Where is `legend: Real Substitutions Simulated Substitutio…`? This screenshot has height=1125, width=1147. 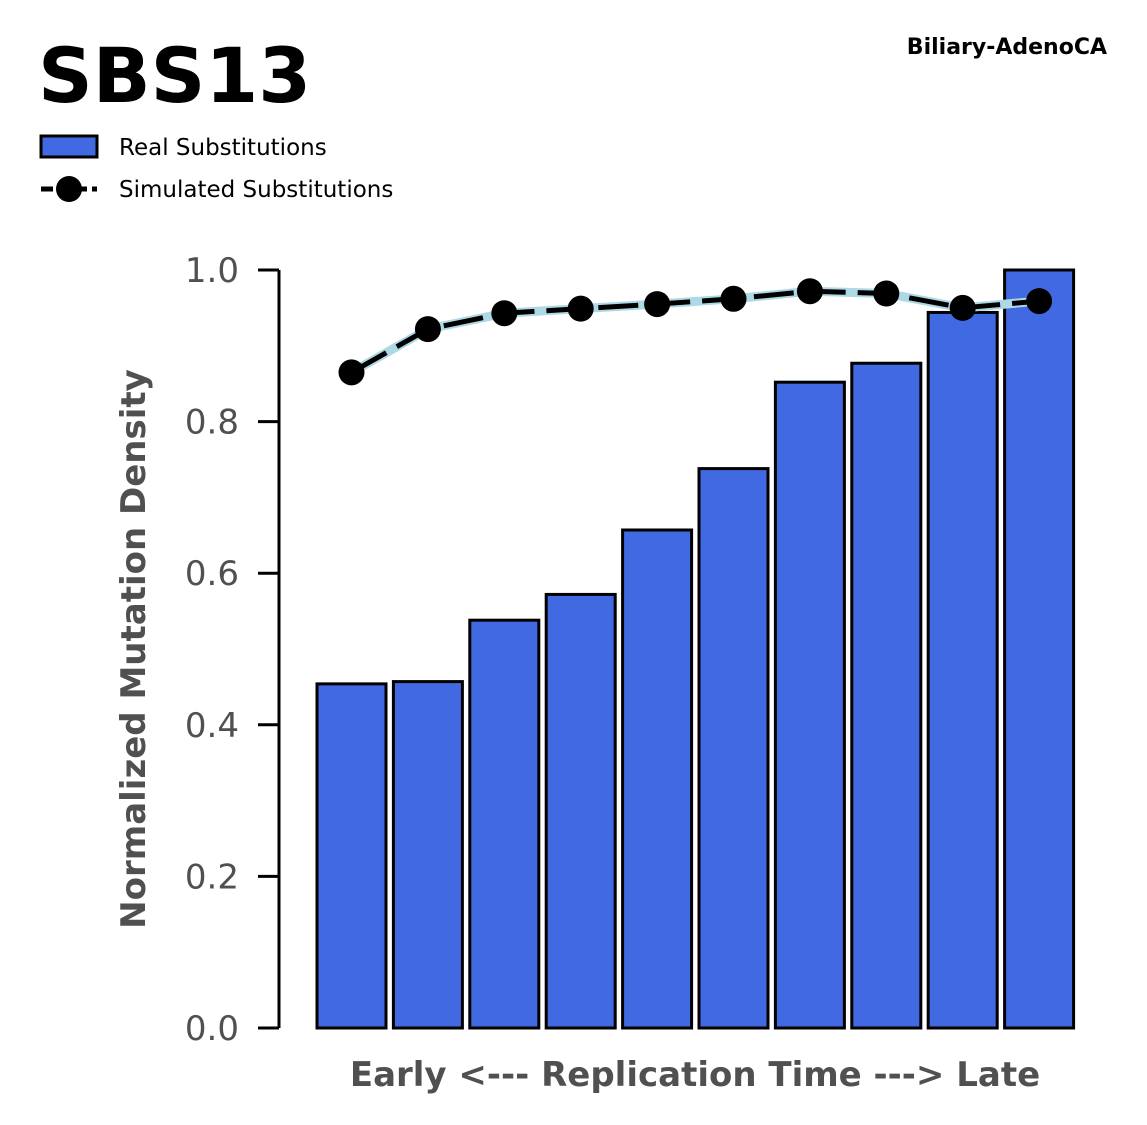 legend: Real Substitutions Simulated Substitutio… is located at coordinates (216, 168).